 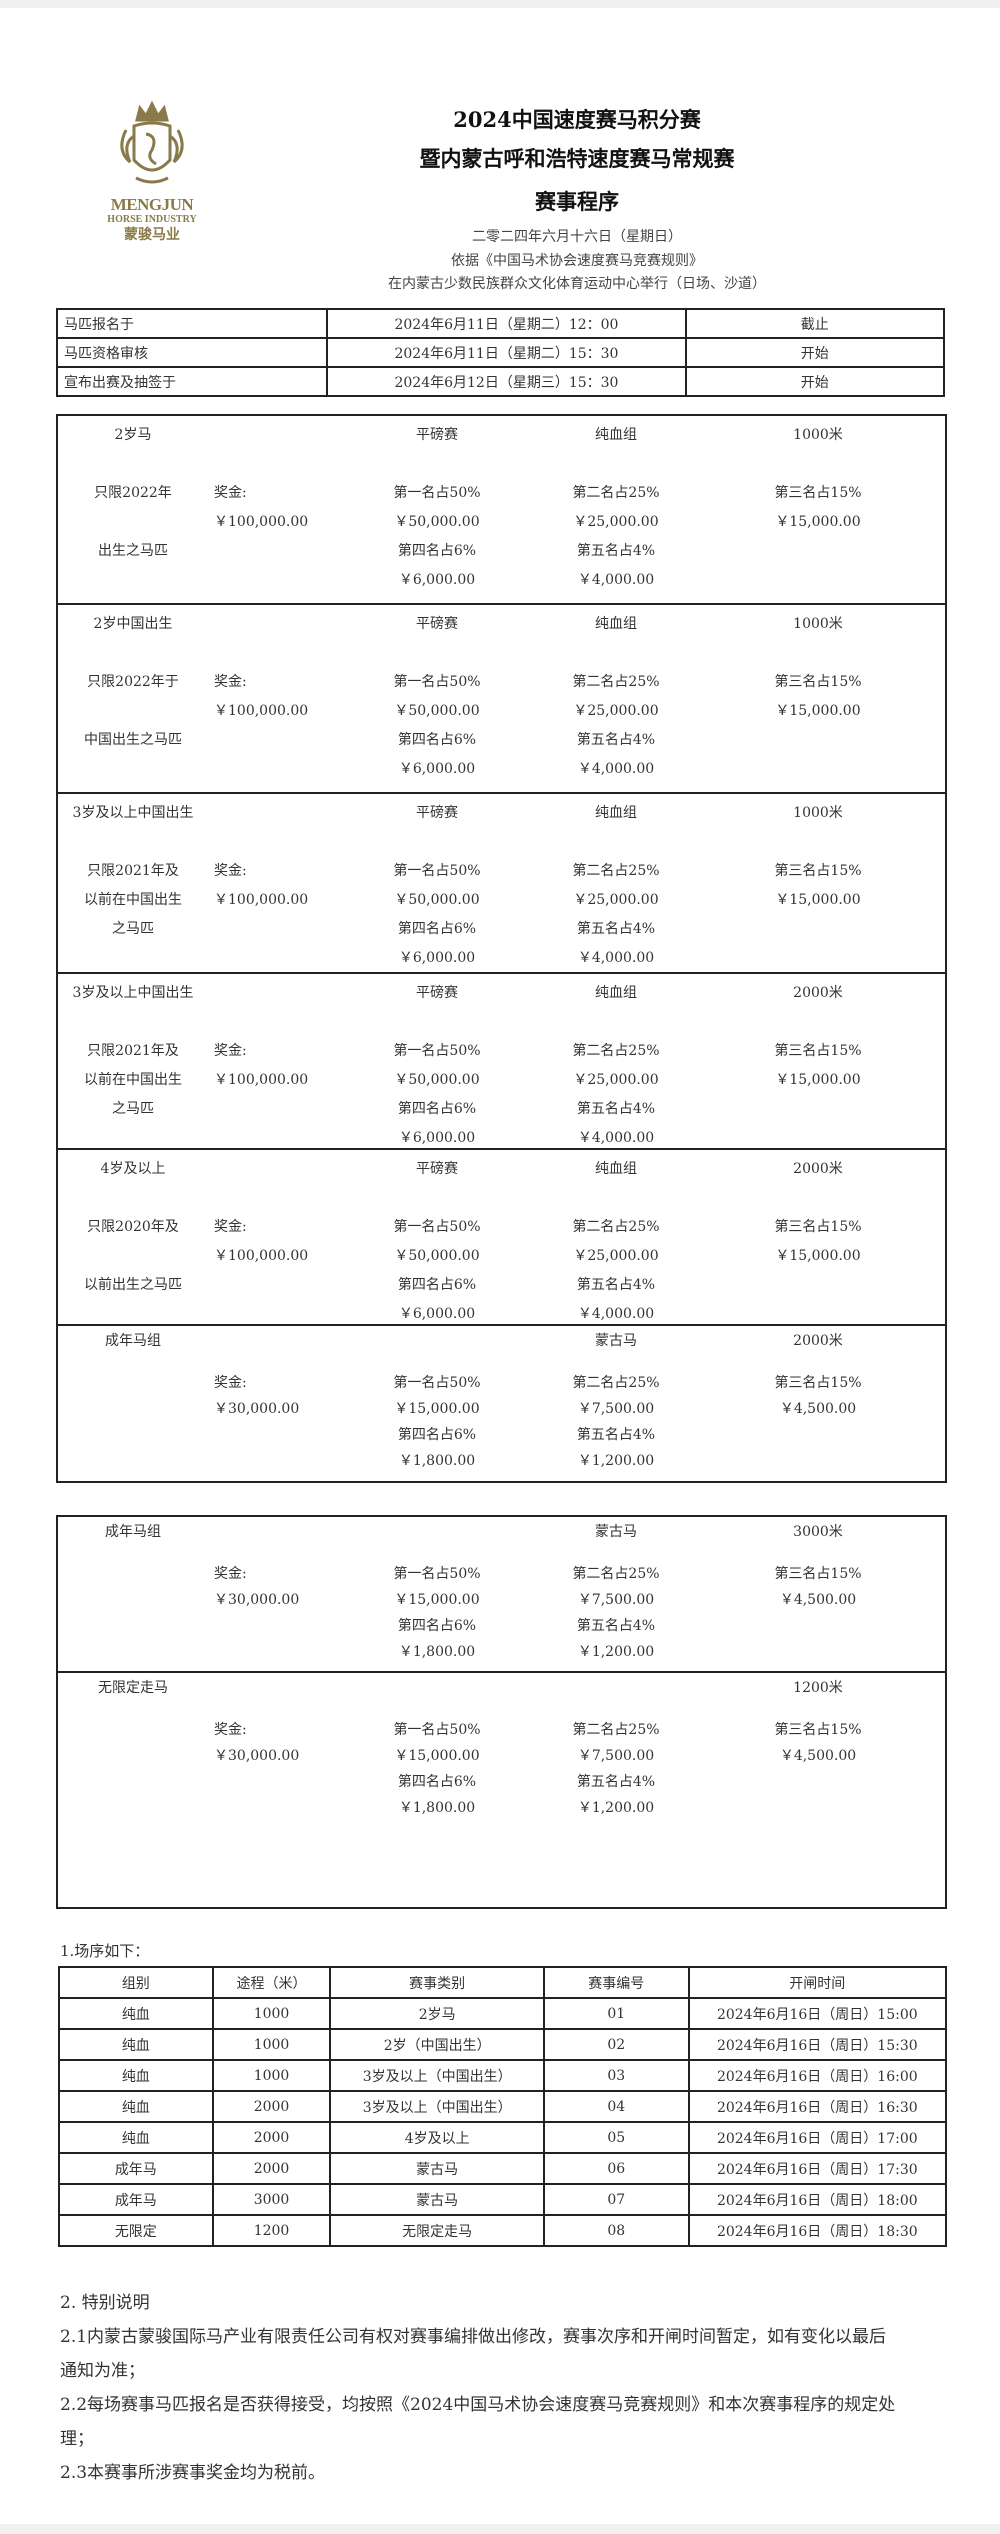 What do you see at coordinates (817, 2199) in the screenshot?
I see `cell-start-time: 2024年6月16日（周日）18:00` at bounding box center [817, 2199].